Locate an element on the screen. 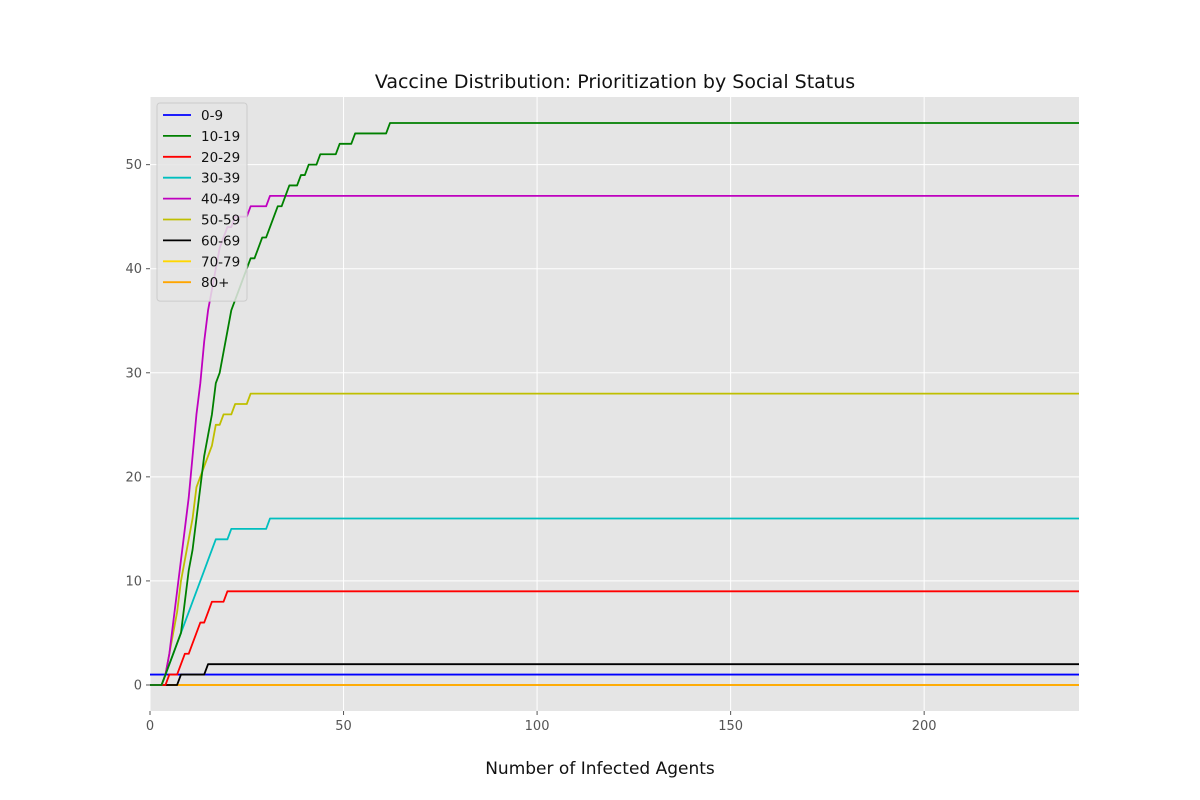  legend-label: 60-69 is located at coordinates (220, 241).